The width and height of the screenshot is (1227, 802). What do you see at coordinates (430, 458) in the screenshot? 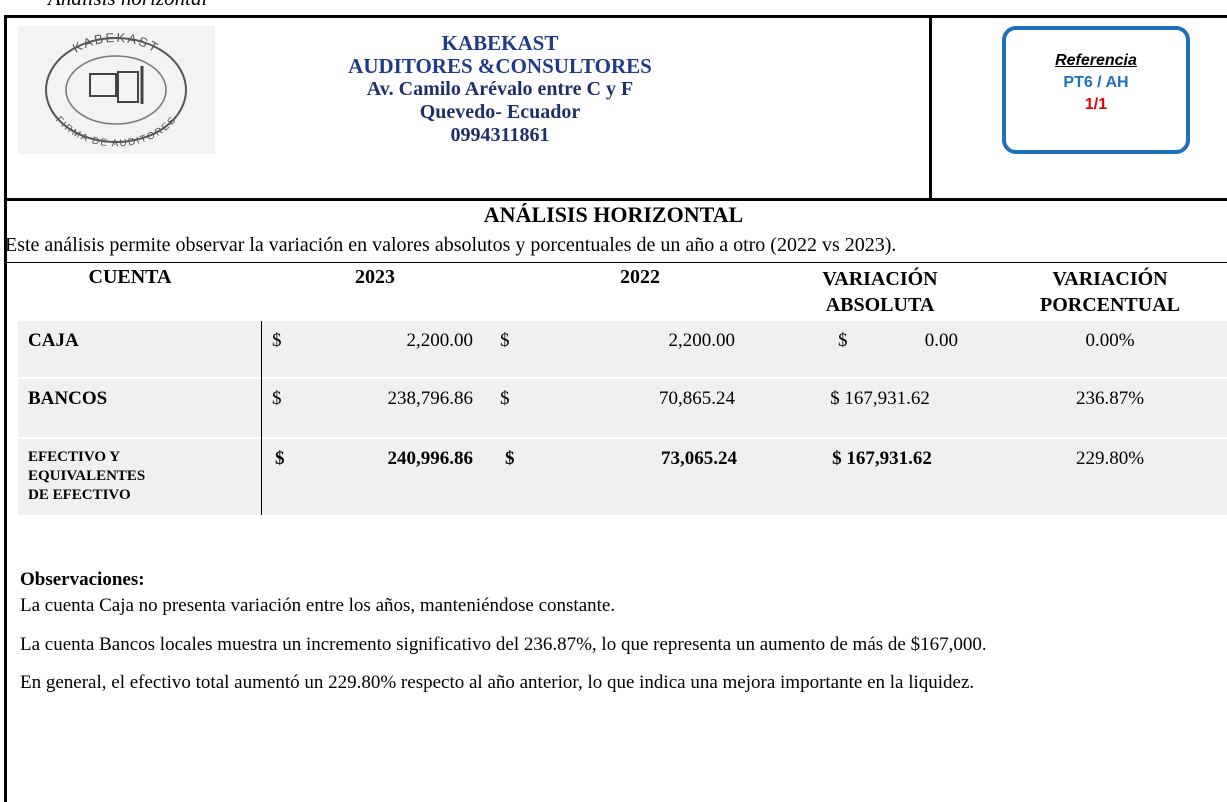
I see `amount: 240,996.86` at bounding box center [430, 458].